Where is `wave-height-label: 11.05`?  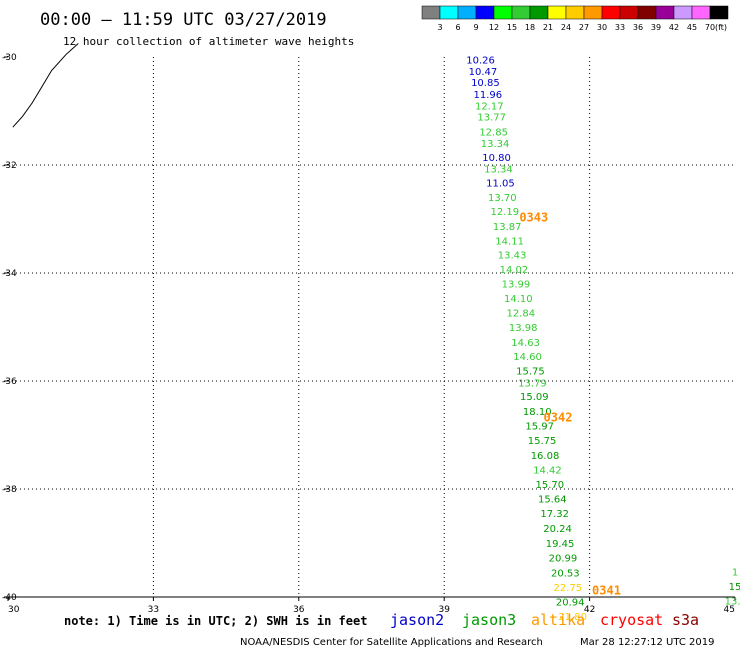
wave-height-label: 11.05 is located at coordinates (500, 184).